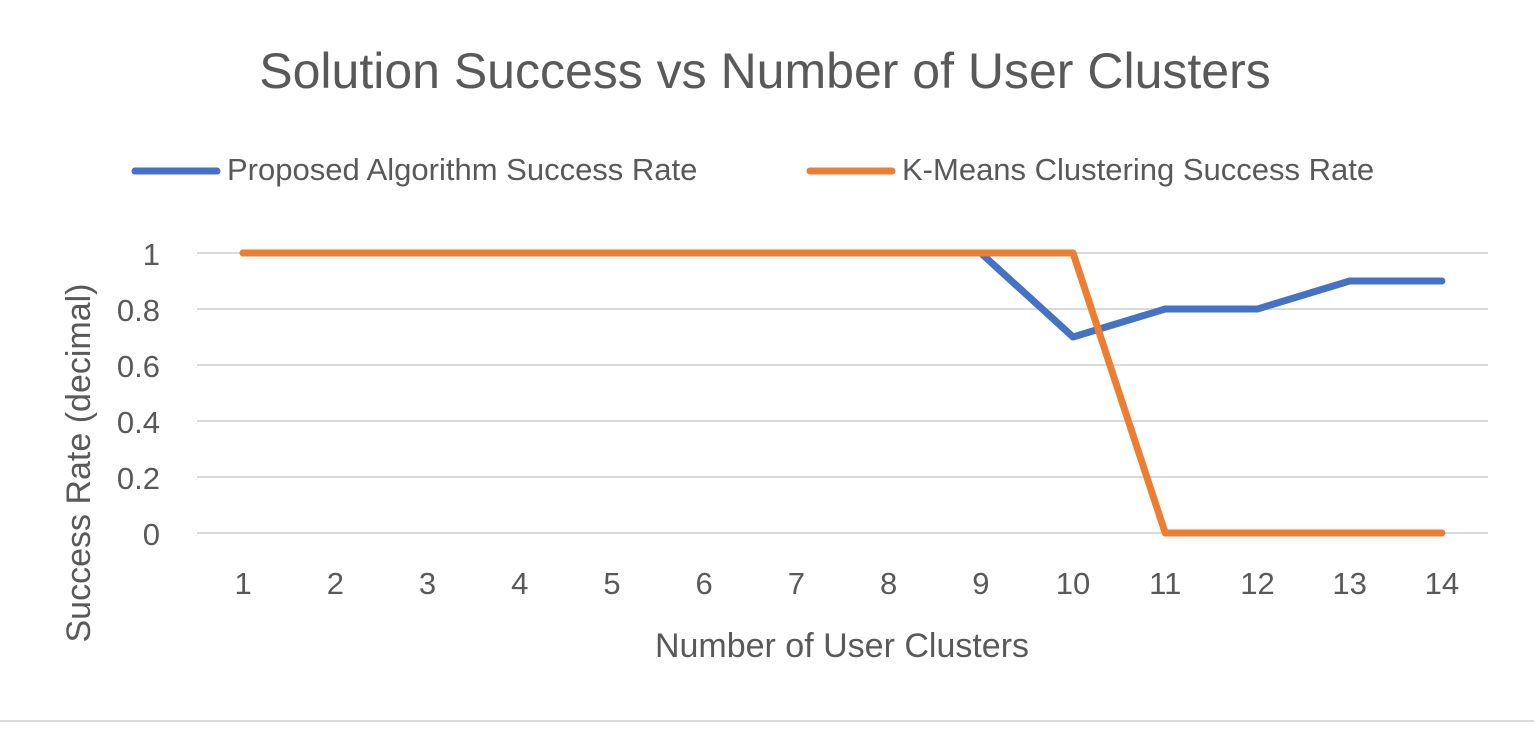 This screenshot has width=1534, height=729. I want to click on x-tick-label: 9, so click(980, 583).